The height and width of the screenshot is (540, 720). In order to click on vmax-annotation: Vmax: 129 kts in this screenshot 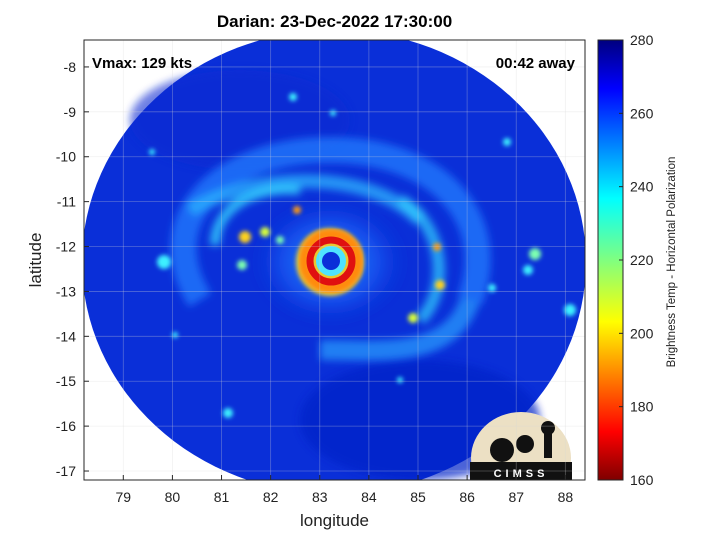, I will do `click(142, 63)`.